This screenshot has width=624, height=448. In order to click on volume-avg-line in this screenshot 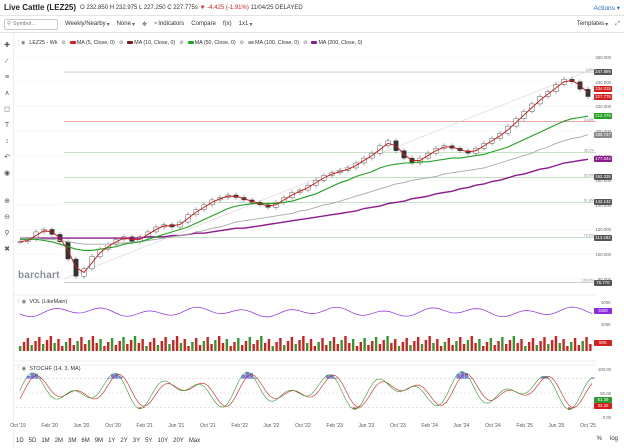, I will do `click(306, 312)`.